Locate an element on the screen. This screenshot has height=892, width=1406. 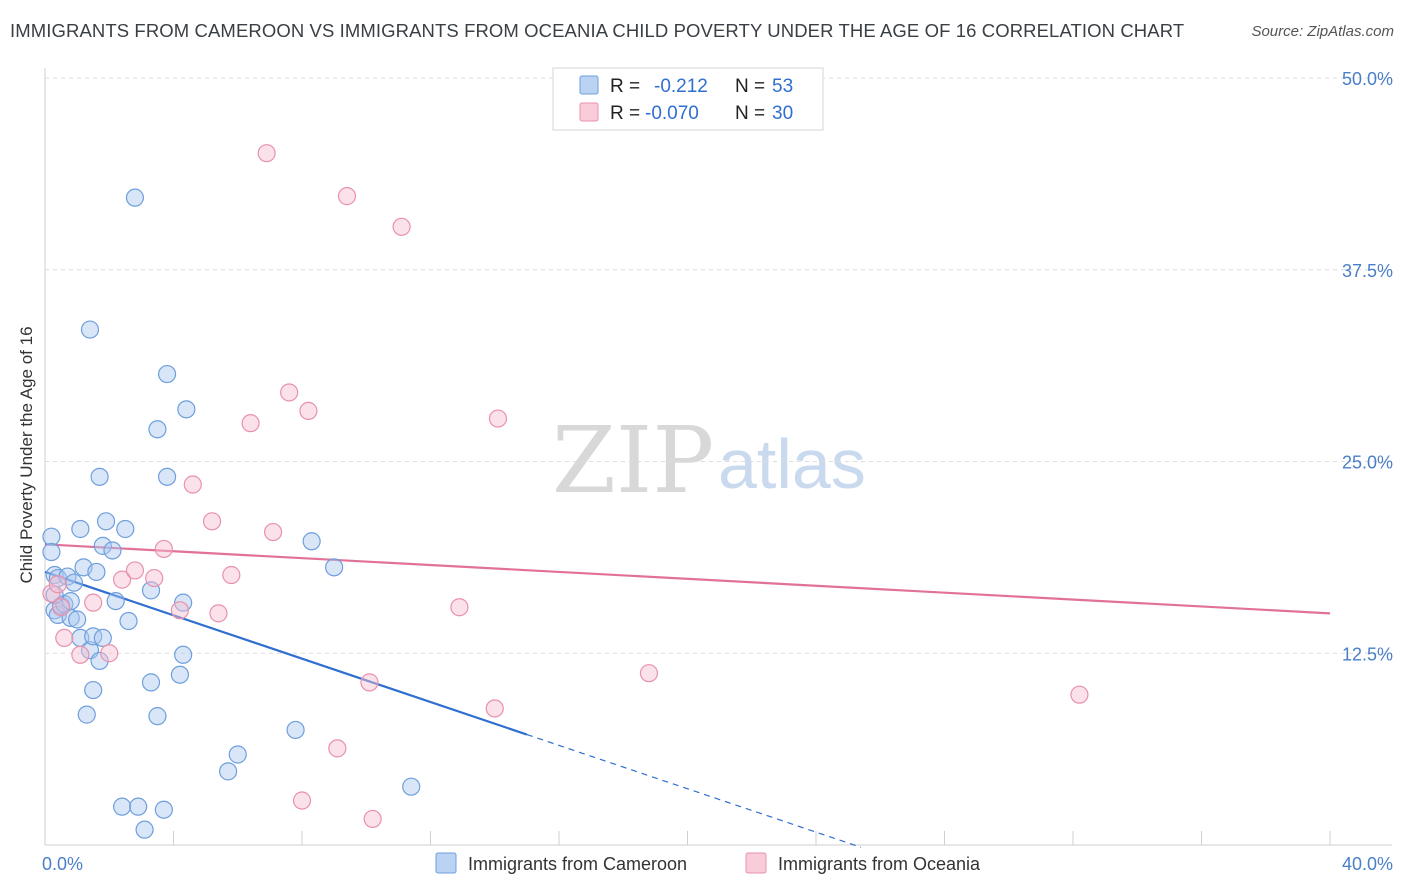
x-tick-label: 40.0% is located at coordinates (1367, 864).